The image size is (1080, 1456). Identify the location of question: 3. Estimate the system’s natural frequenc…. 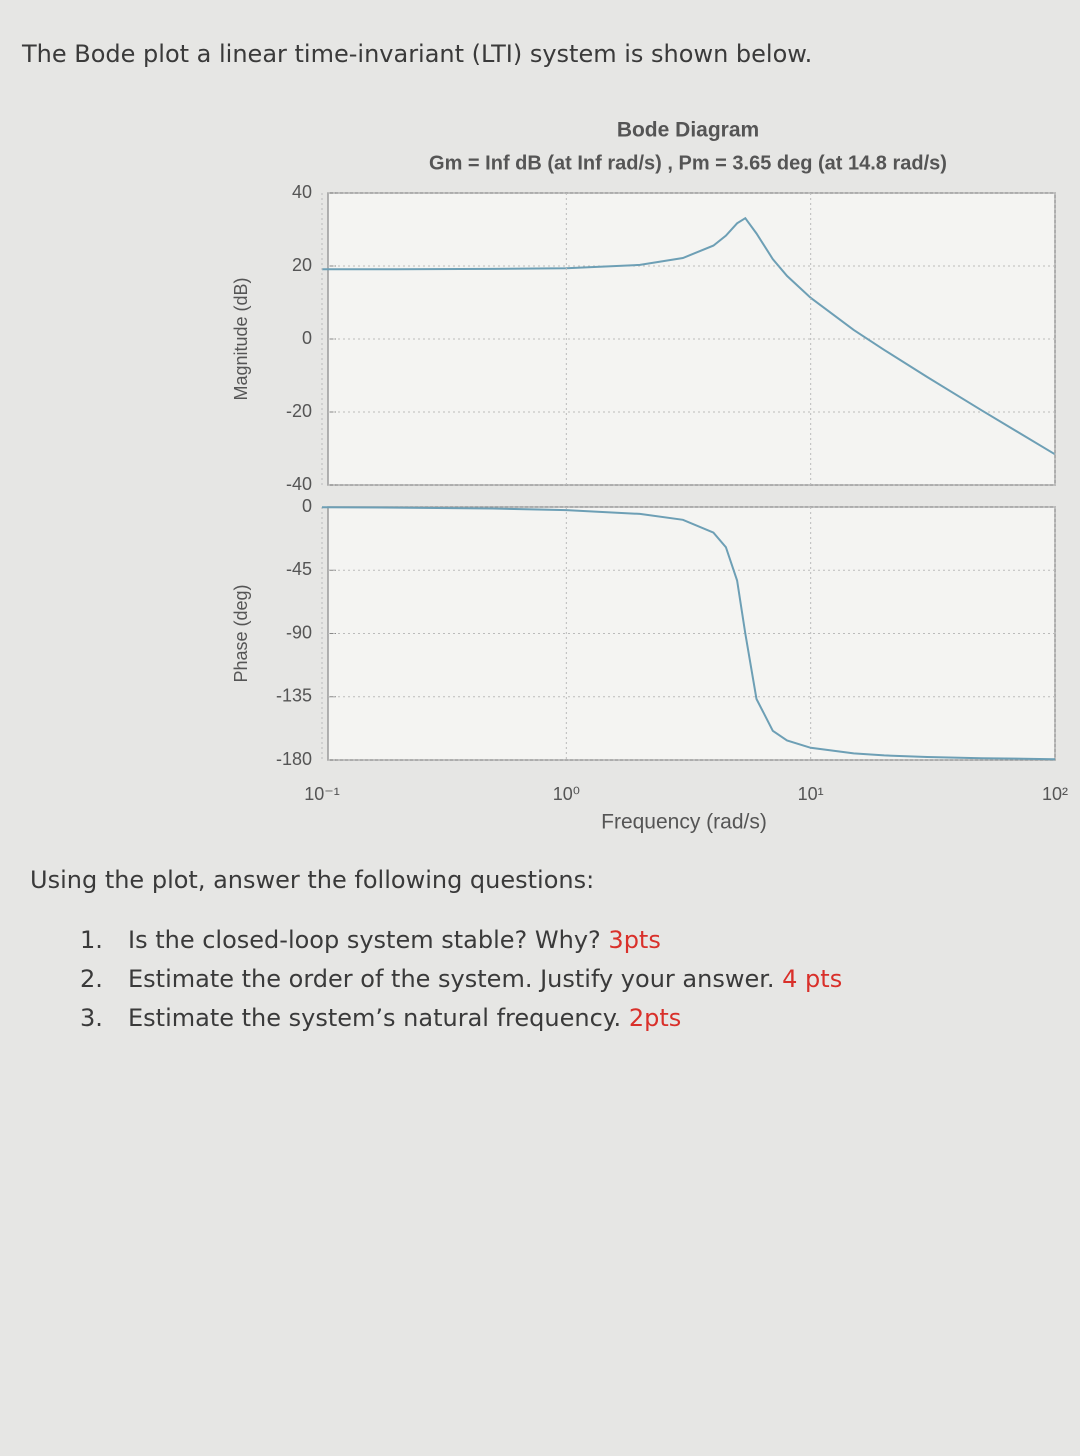
(380, 1018).